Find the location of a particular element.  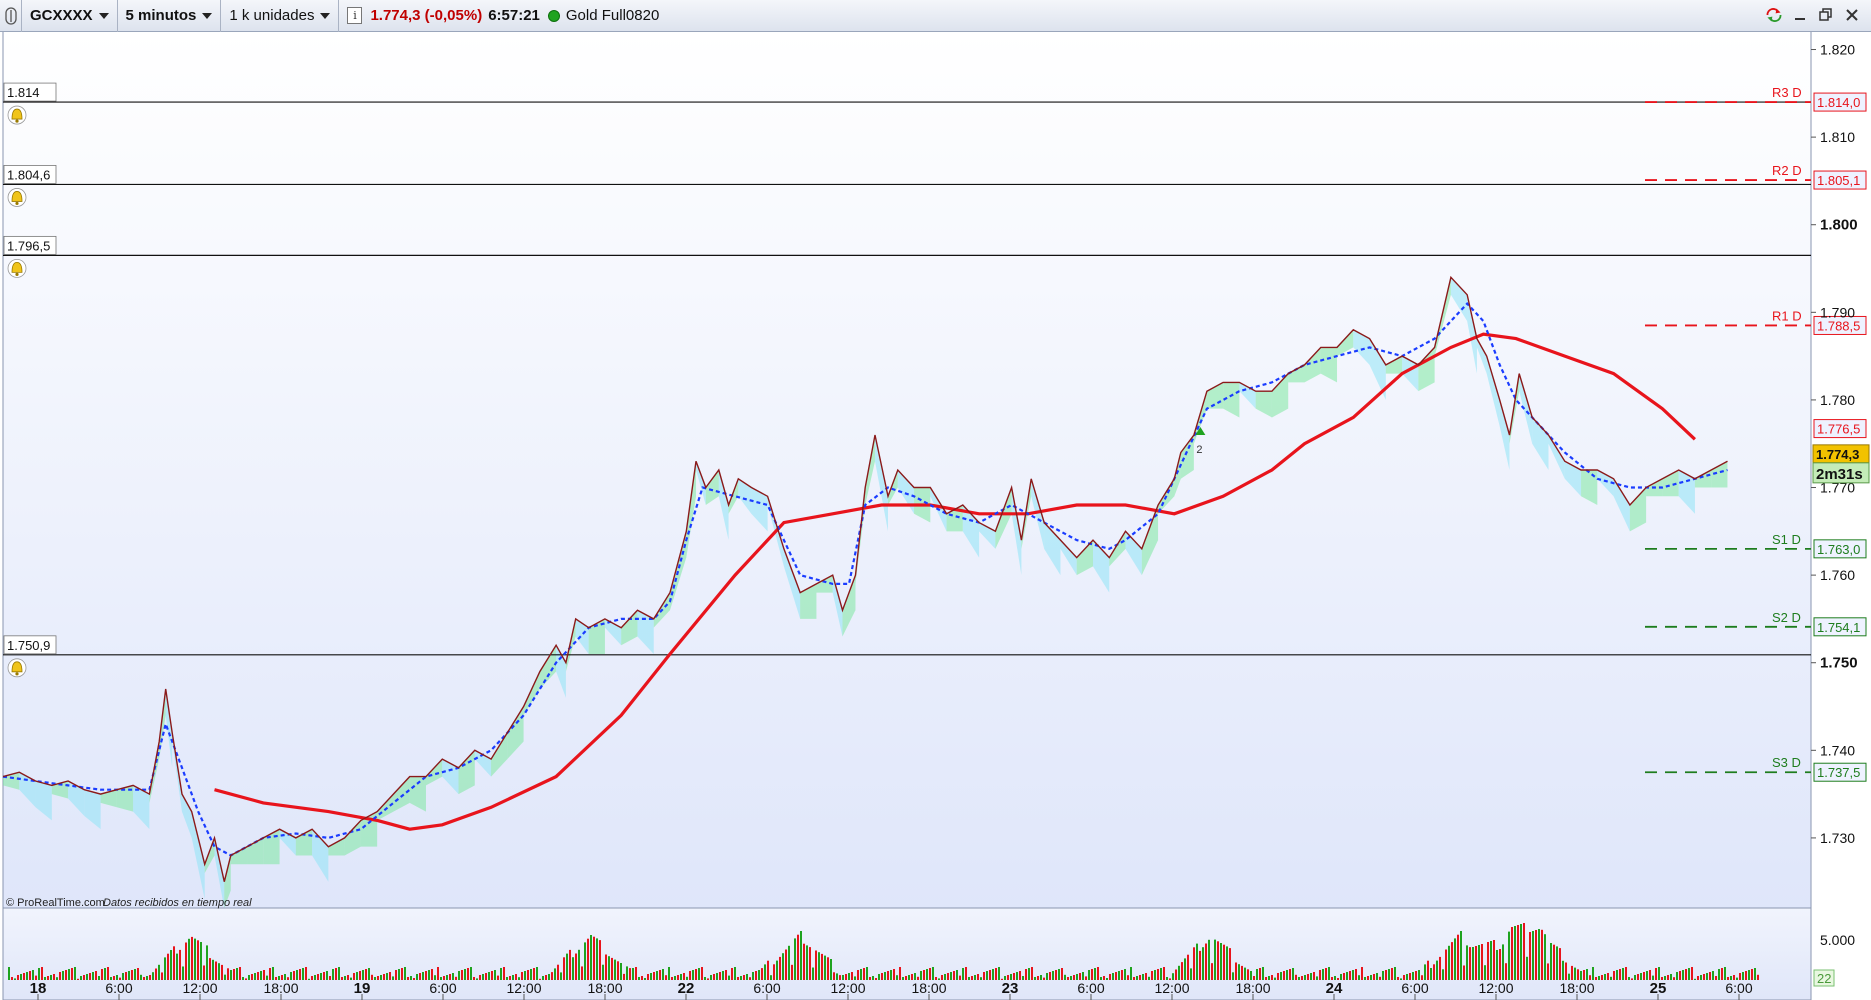

signal-arrow-icon is located at coordinates (1200, 430).